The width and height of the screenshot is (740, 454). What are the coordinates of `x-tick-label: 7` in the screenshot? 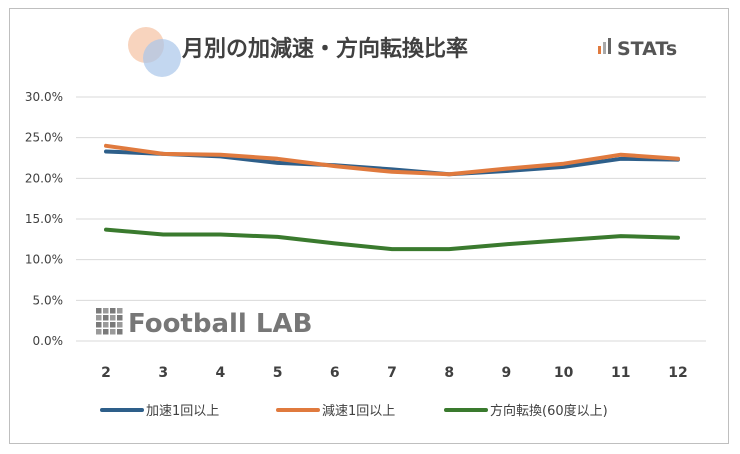 It's located at (392, 373).